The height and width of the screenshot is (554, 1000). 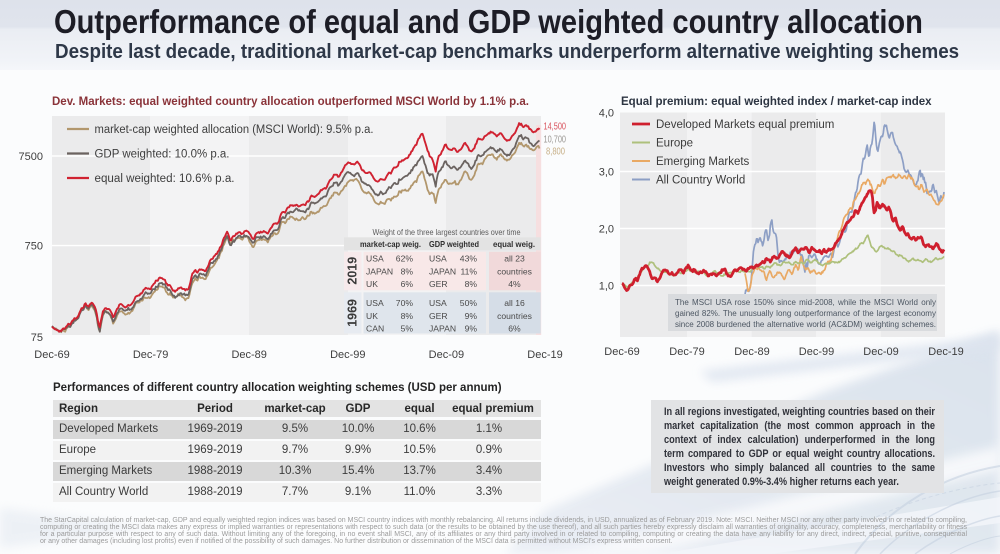 I want to click on svg-text: CAN, so click(x=375, y=329).